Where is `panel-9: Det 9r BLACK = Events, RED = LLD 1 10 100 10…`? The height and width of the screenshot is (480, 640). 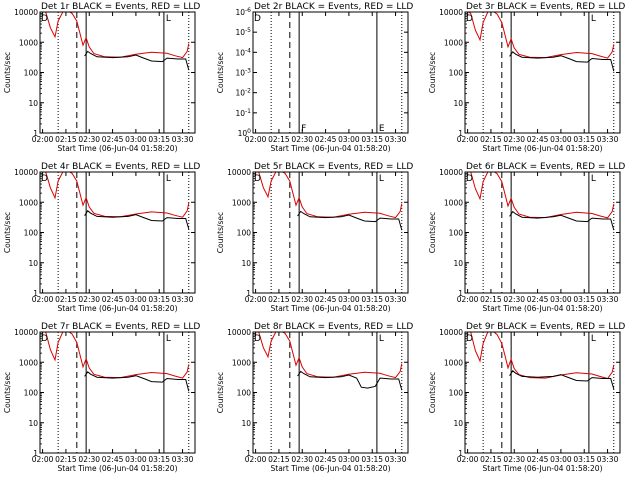
panel-9: Det 9r BLACK = Events, RED = LLD 1 10 100 10… is located at coordinates (526, 397).